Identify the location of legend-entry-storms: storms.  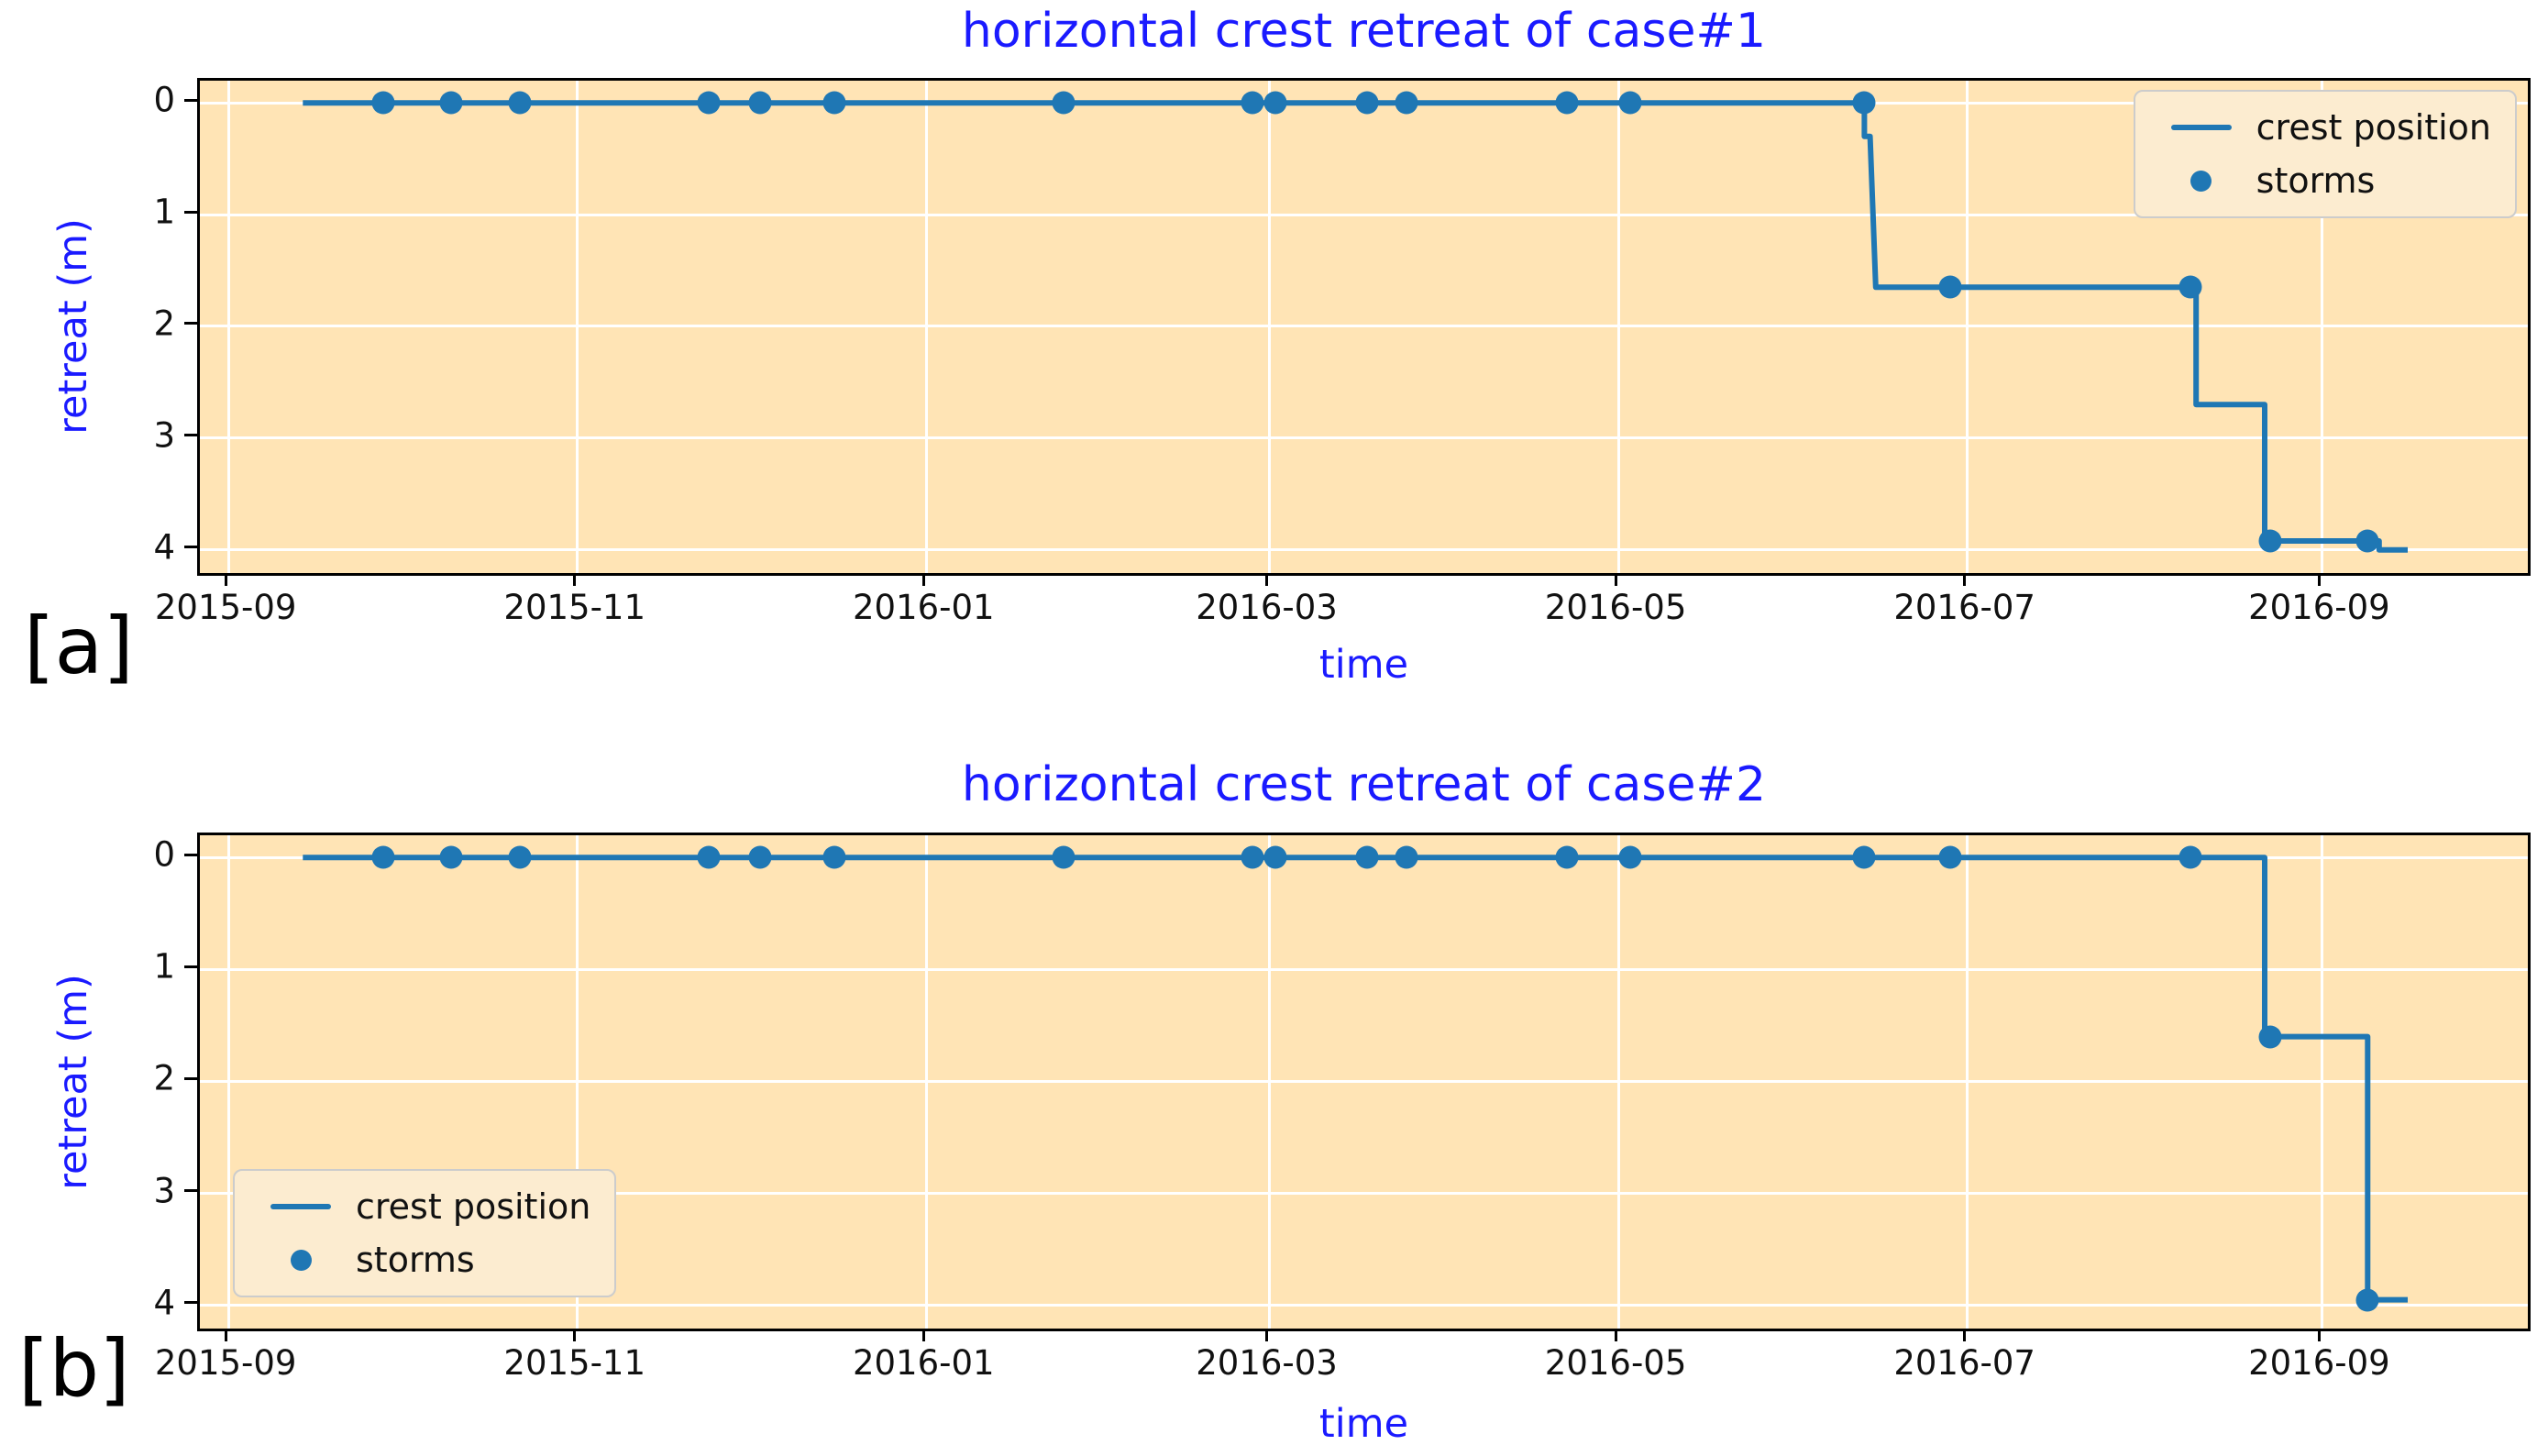
(2318, 180).